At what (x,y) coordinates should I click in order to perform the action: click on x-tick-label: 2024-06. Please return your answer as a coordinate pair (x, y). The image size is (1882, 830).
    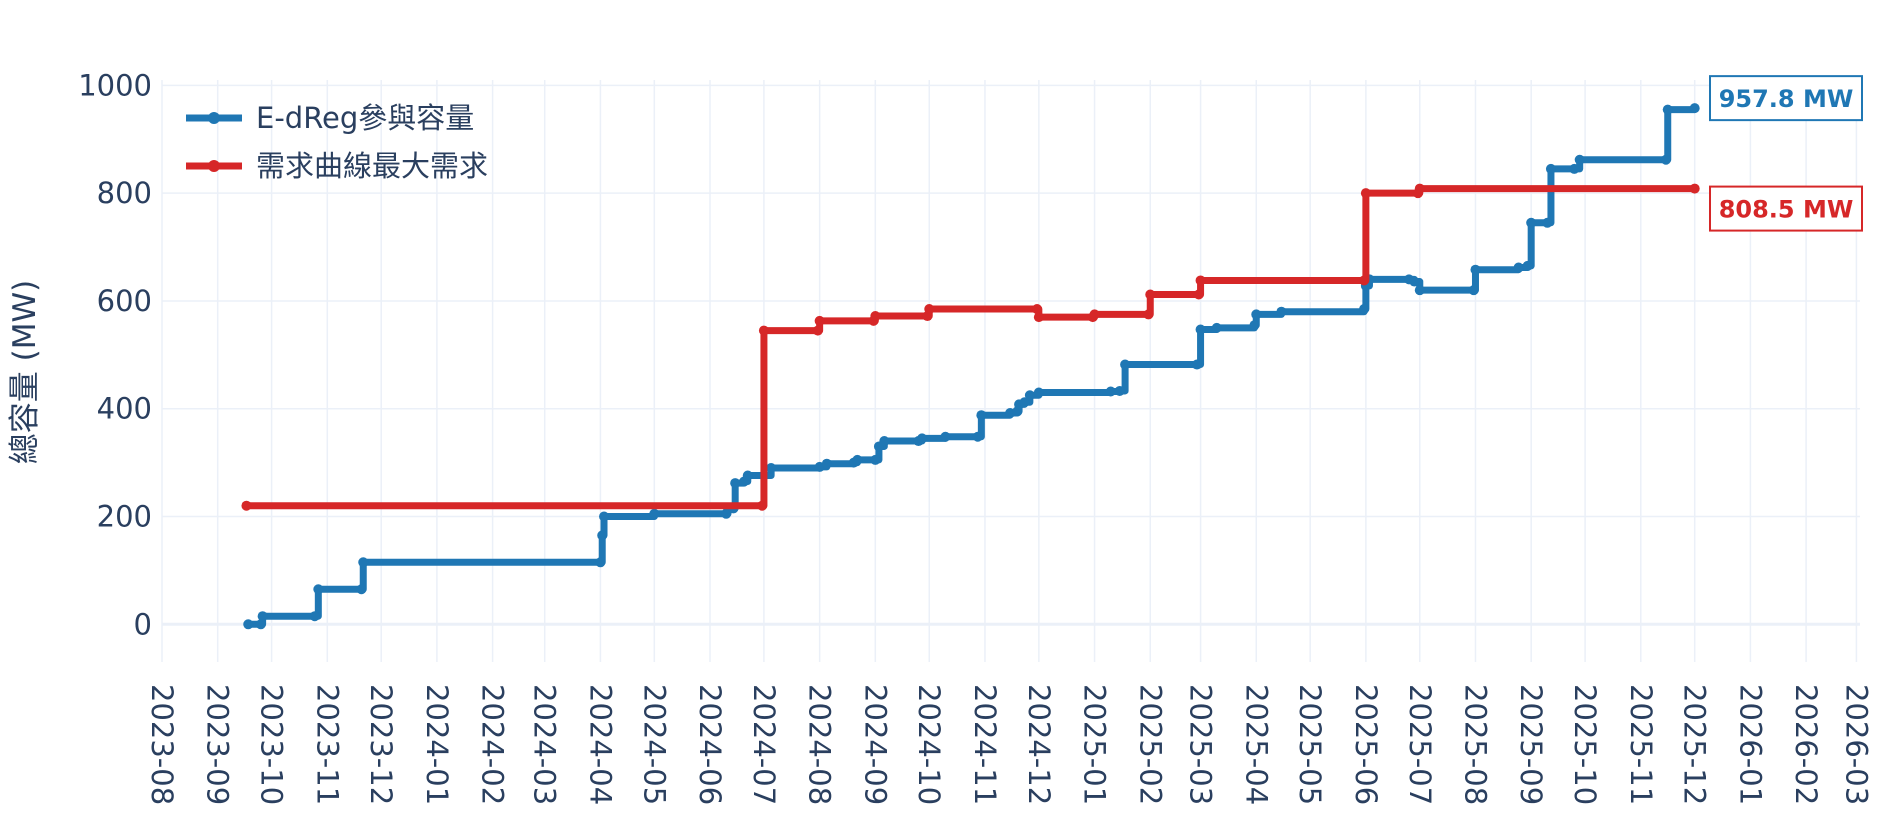
    Looking at the image, I should click on (710, 744).